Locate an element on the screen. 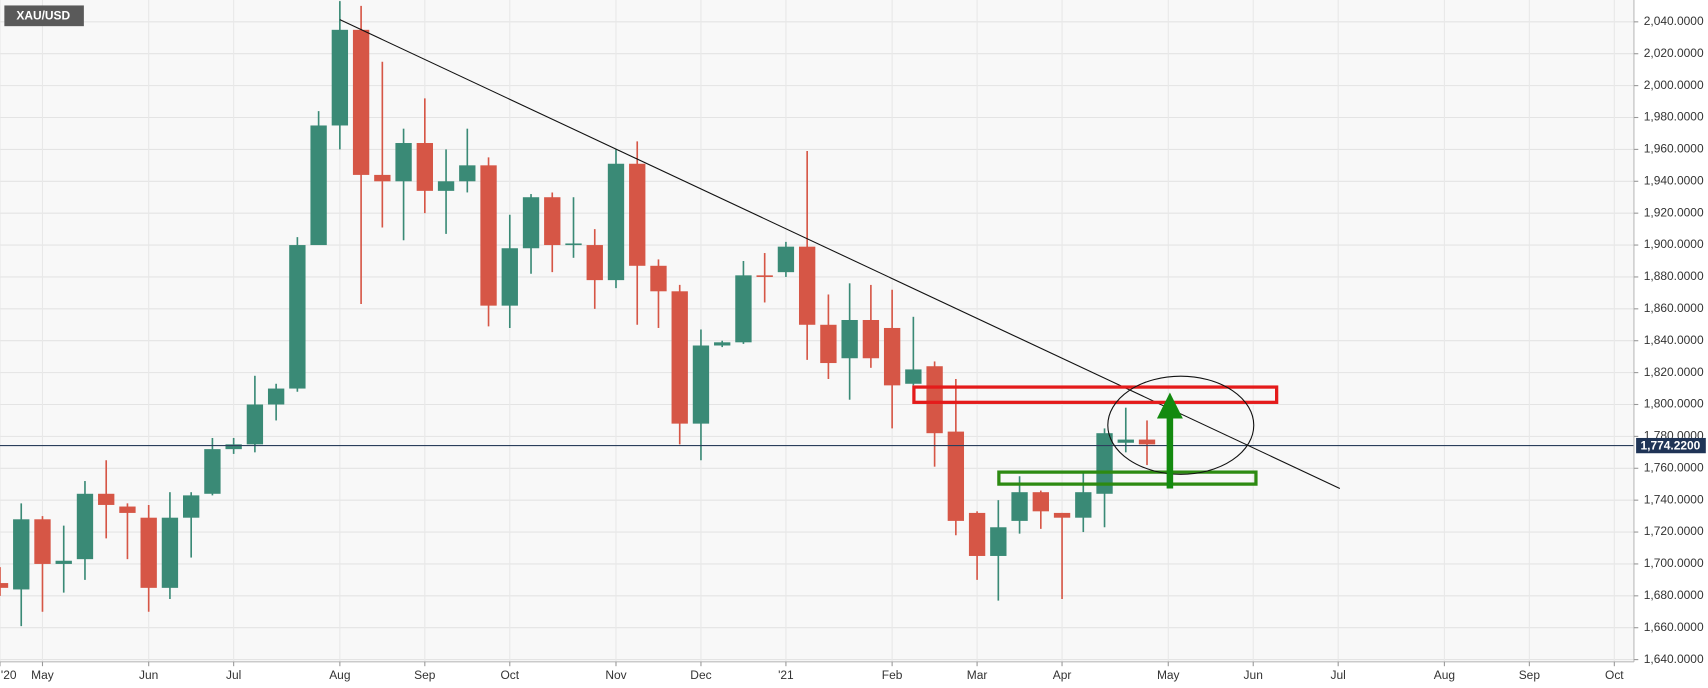 Image resolution: width=1708 pixels, height=688 pixels. y-tick-label: 1,940.0000 is located at coordinates (1674, 180).